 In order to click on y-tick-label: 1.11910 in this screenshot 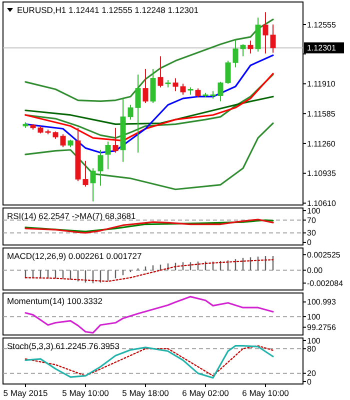, I will do `click(321, 84)`.